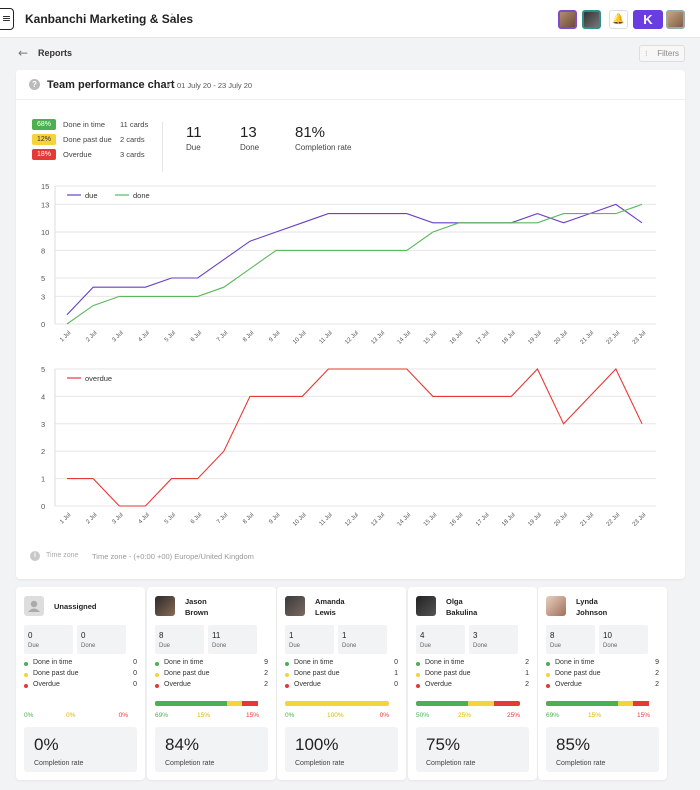  I want to click on done-box: 11 Done, so click(232, 639).